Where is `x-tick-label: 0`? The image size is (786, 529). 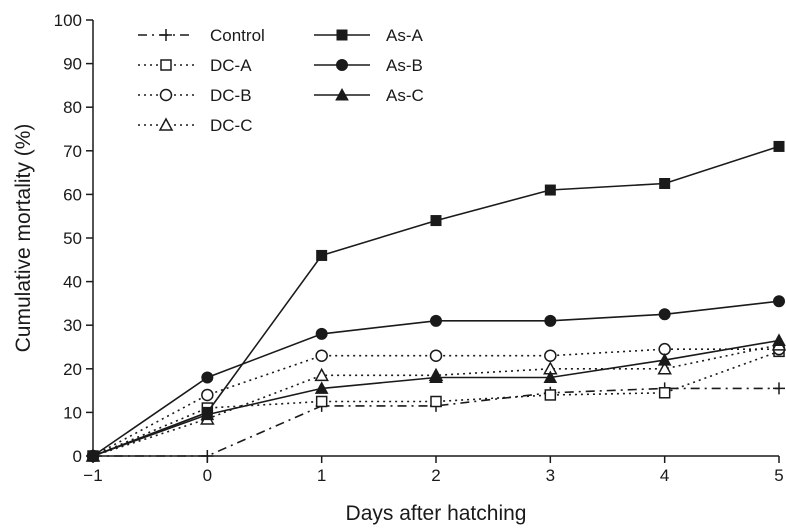
x-tick-label: 0 is located at coordinates (207, 475).